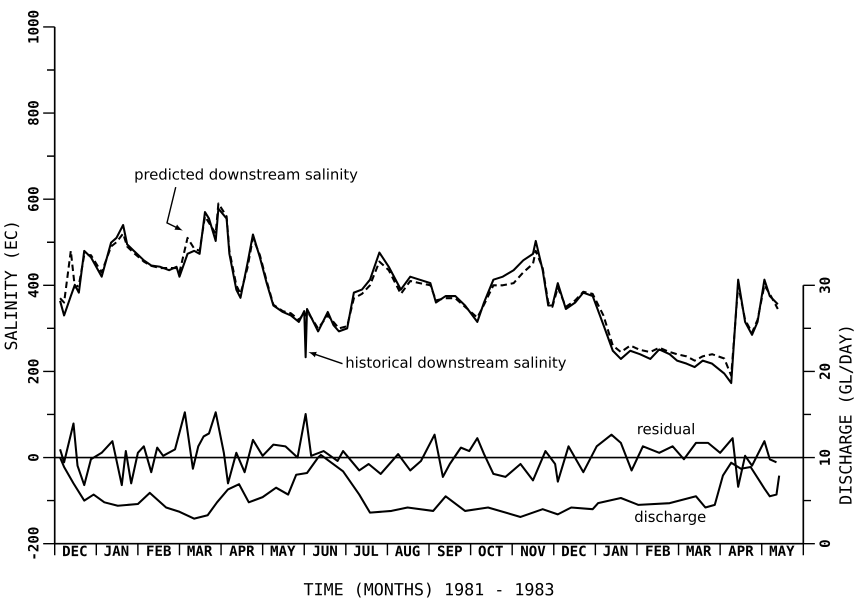 This screenshot has height=602, width=858. I want to click on y-tick-label: 1000, so click(33, 26).